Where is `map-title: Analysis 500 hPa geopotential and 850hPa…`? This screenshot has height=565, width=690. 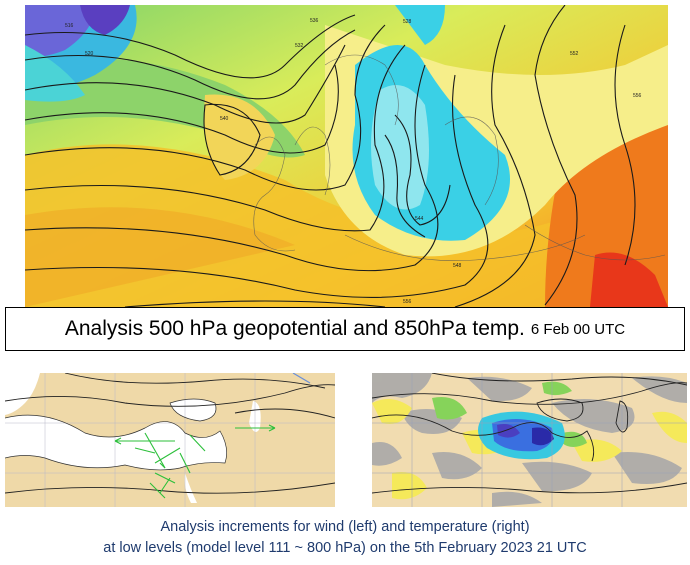 map-title: Analysis 500 hPa geopotential and 850hPa… is located at coordinates (294, 328).